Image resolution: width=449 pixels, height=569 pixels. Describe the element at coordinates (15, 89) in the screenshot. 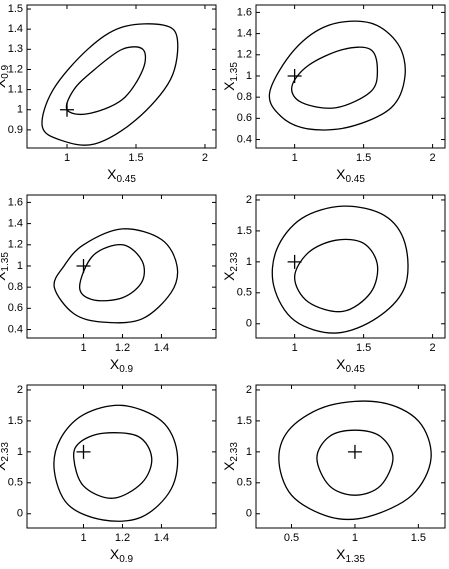

I see `y-tick-label: 1.1` at that location.